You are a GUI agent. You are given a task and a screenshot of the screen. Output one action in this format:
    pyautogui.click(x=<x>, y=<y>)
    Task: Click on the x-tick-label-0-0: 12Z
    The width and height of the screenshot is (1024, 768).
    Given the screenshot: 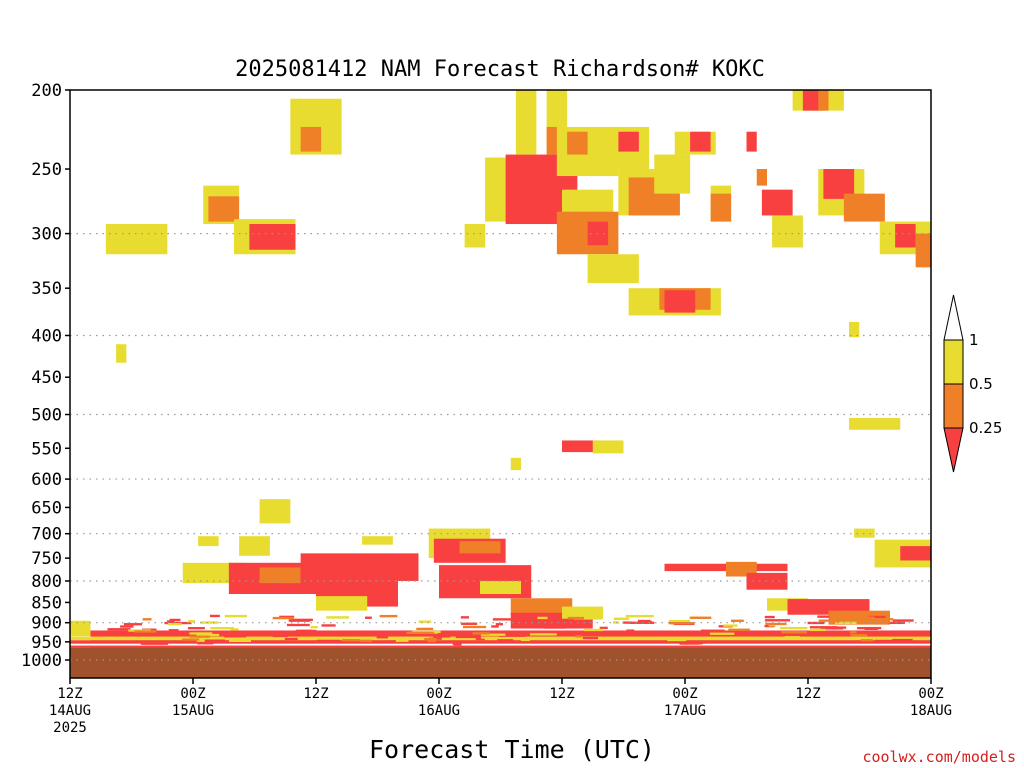 What is the action you would take?
    pyautogui.click(x=69, y=694)
    